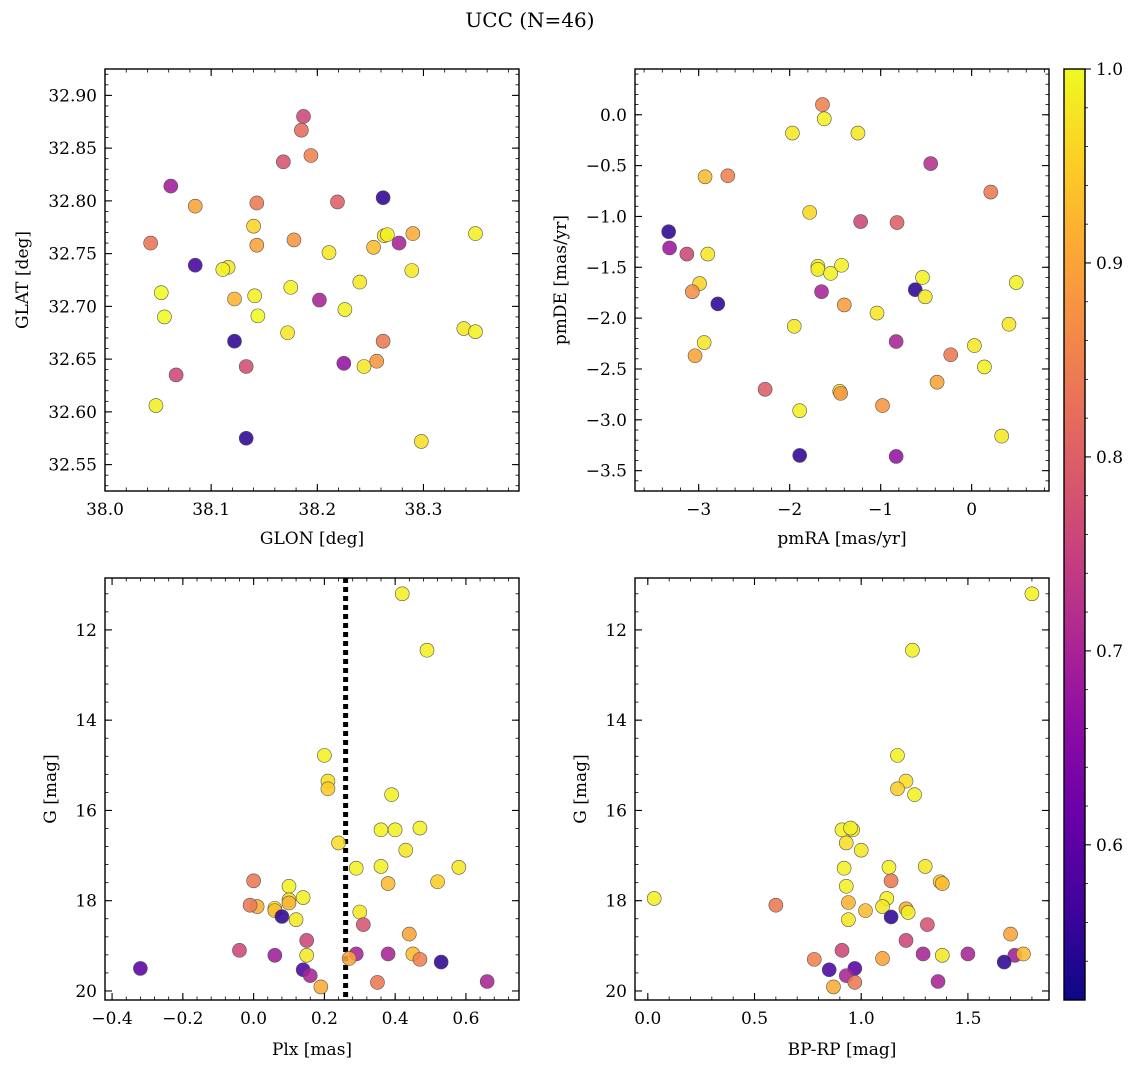  I want to click on x-tick-label: 38.3, so click(424, 510).